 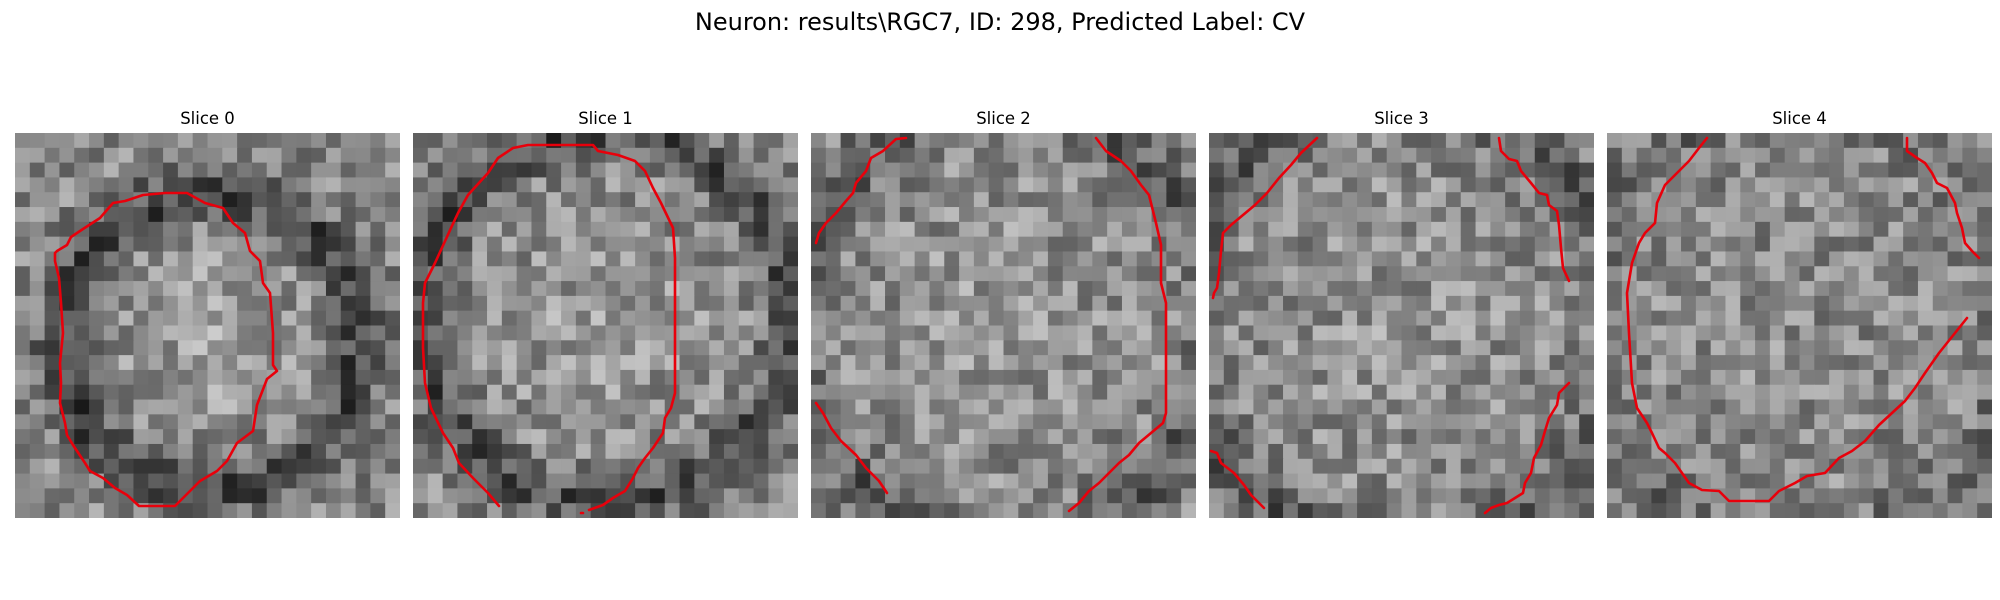 I want to click on slice-title: Slice 1, so click(x=605, y=118).